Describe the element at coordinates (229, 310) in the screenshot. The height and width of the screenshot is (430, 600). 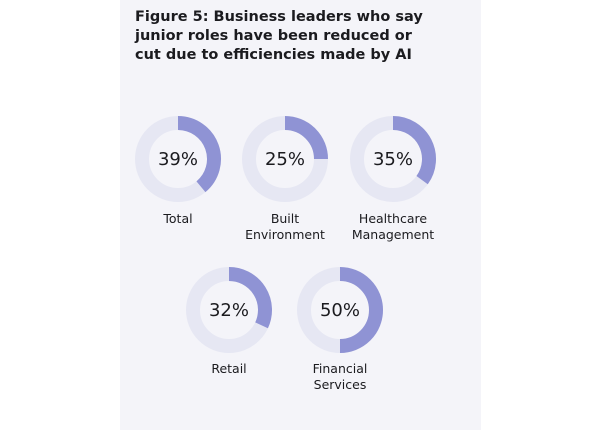
I see `donut-value-retail: 32%` at that location.